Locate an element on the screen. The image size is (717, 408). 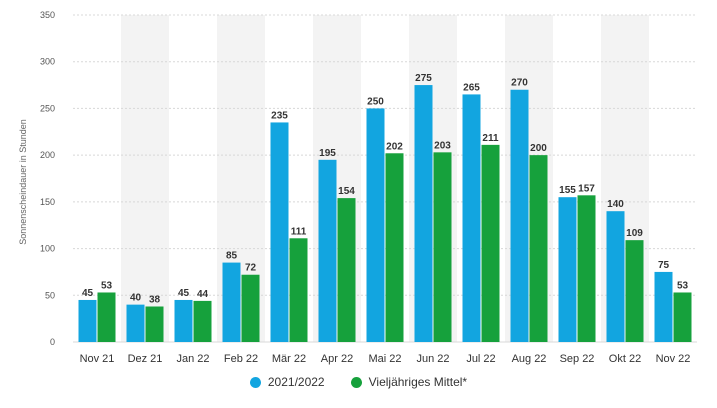
x-tick-label: Mär 22 is located at coordinates (289, 359).